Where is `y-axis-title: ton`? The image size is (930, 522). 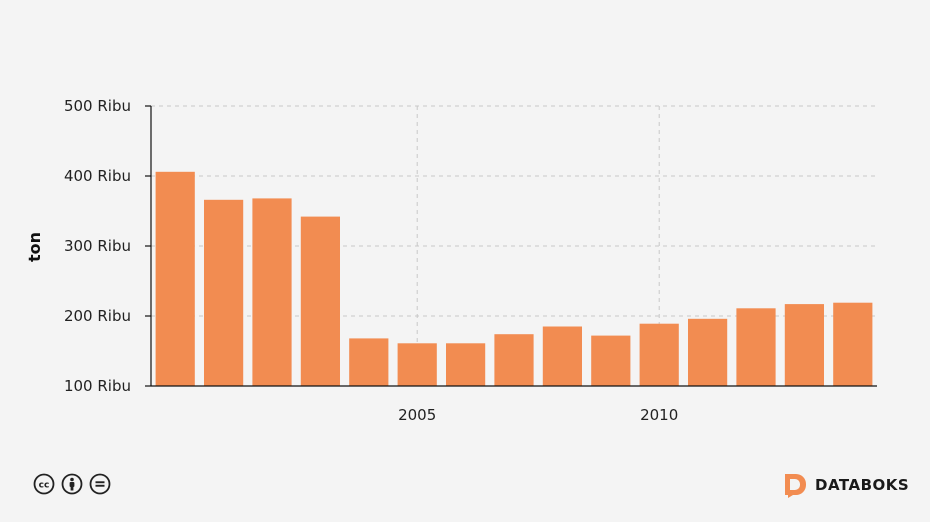 y-axis-title: ton is located at coordinates (34, 247).